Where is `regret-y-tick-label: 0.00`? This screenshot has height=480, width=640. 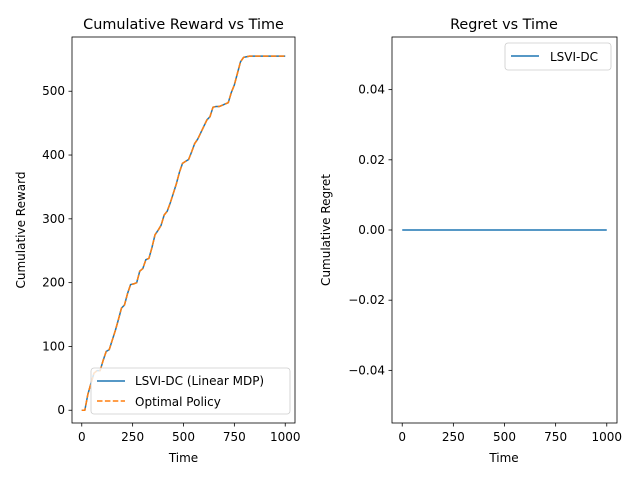 regret-y-tick-label: 0.00 is located at coordinates (371, 230).